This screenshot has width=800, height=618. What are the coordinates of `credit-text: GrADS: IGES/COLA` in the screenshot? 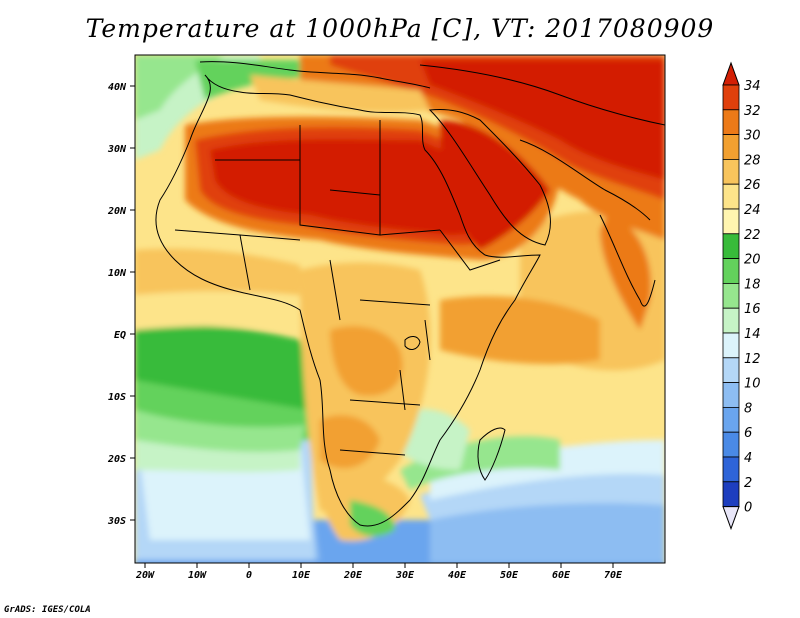 It's located at (47, 610).